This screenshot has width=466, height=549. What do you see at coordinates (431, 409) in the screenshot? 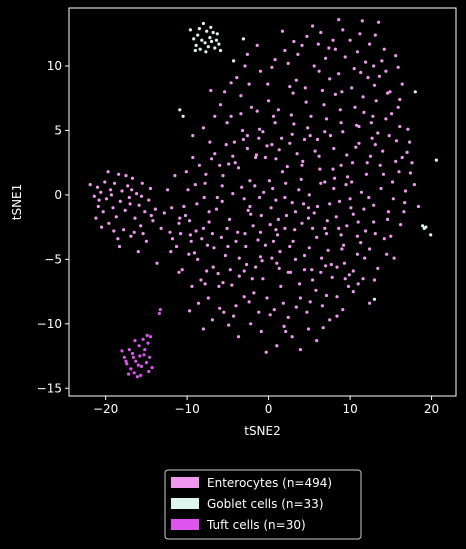
I see `x-tick-label: 20` at bounding box center [431, 409].